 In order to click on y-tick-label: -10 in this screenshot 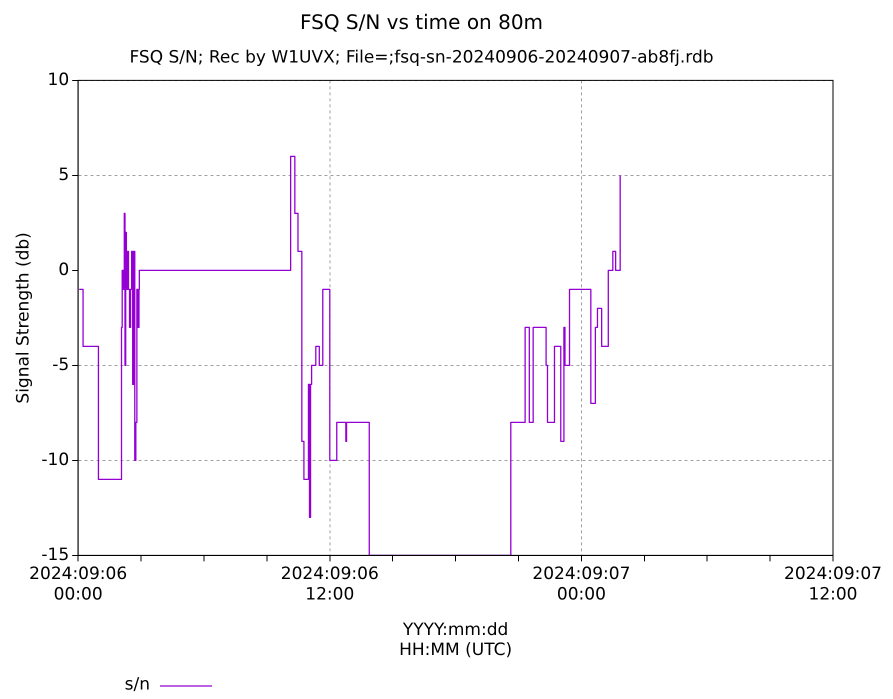, I will do `click(55, 460)`.